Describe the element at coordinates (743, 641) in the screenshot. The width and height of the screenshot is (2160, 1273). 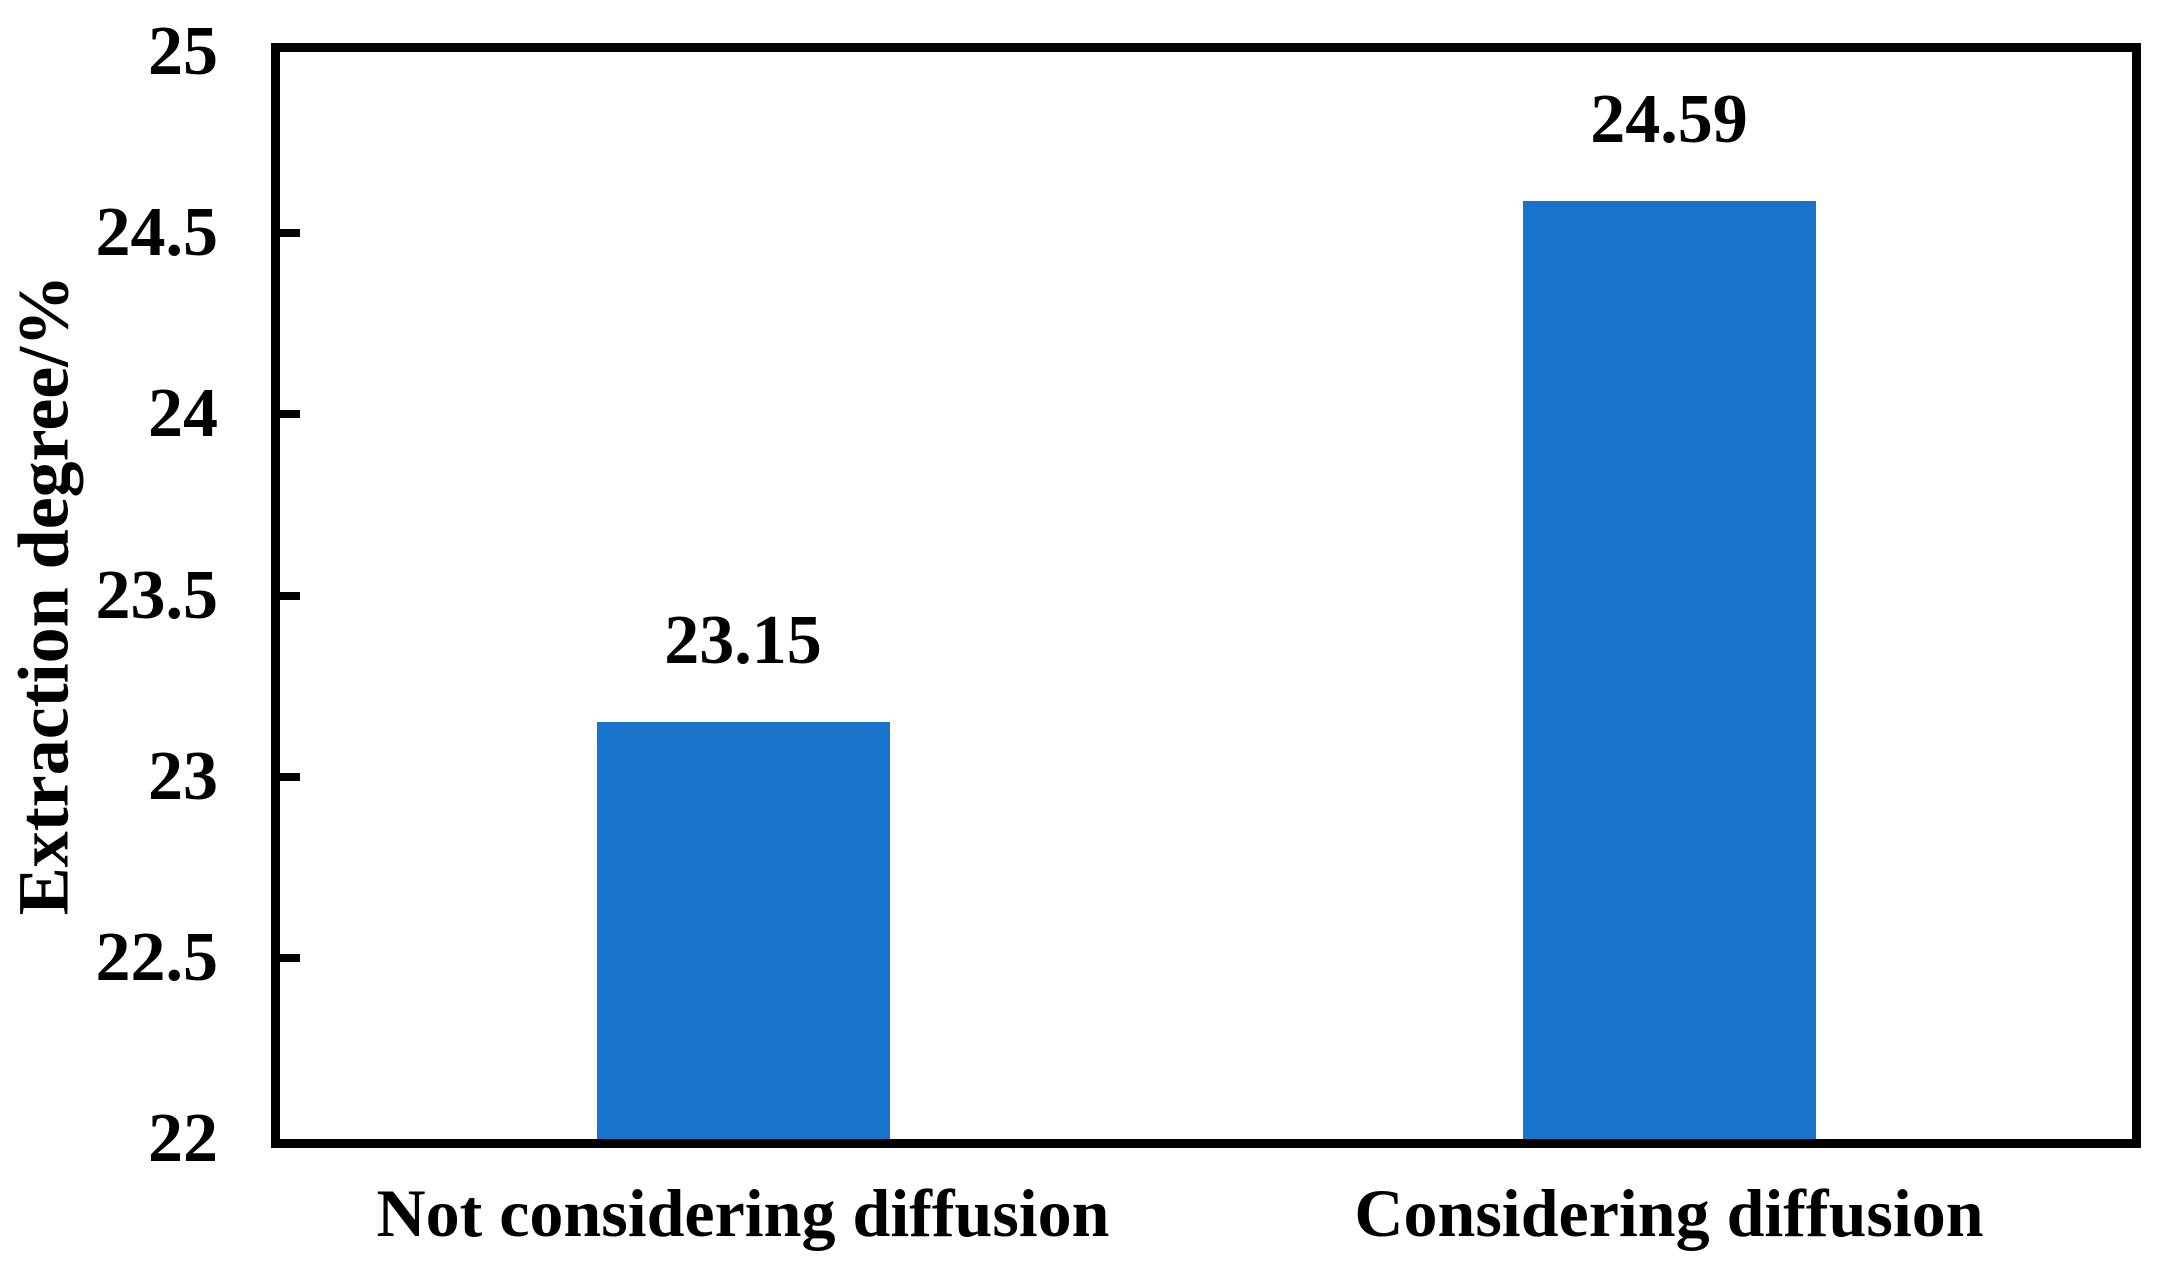
I see `bar-value-label: 23.15` at that location.